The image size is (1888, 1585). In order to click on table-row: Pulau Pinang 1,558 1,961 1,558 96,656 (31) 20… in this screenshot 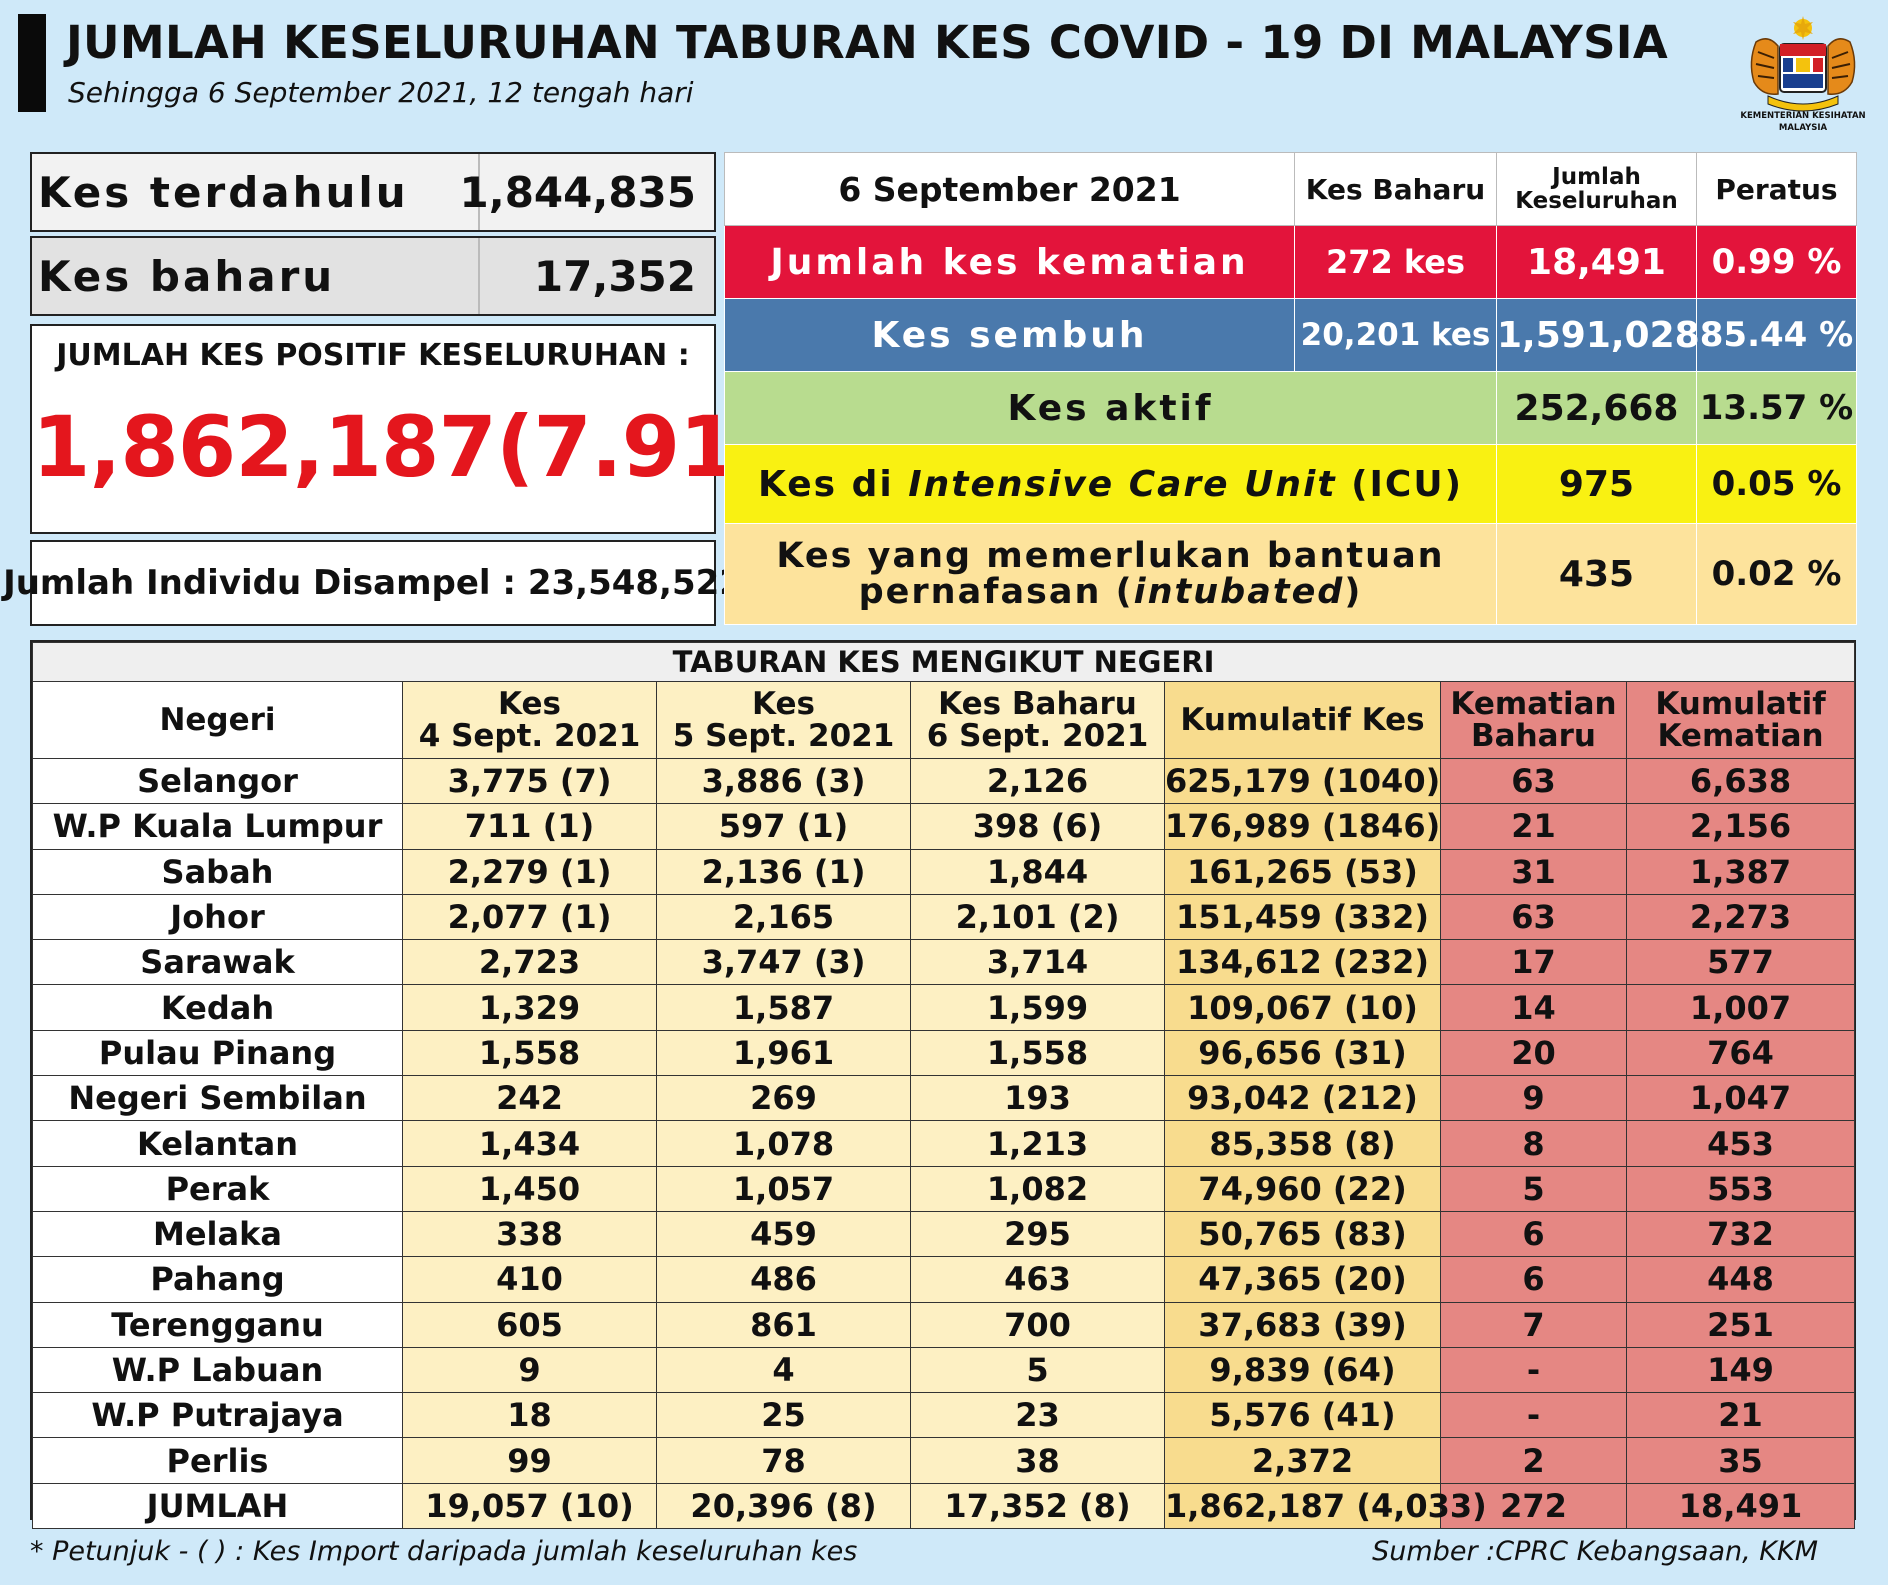, I will do `click(944, 1053)`.